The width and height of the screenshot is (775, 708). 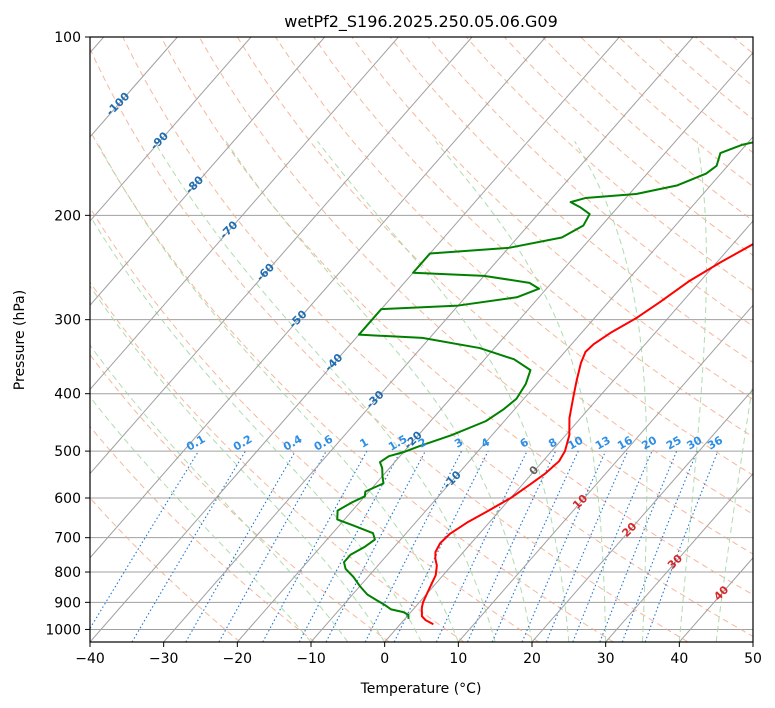 I want to click on x-axis-label: Temperature (°C), so click(x=421, y=689).